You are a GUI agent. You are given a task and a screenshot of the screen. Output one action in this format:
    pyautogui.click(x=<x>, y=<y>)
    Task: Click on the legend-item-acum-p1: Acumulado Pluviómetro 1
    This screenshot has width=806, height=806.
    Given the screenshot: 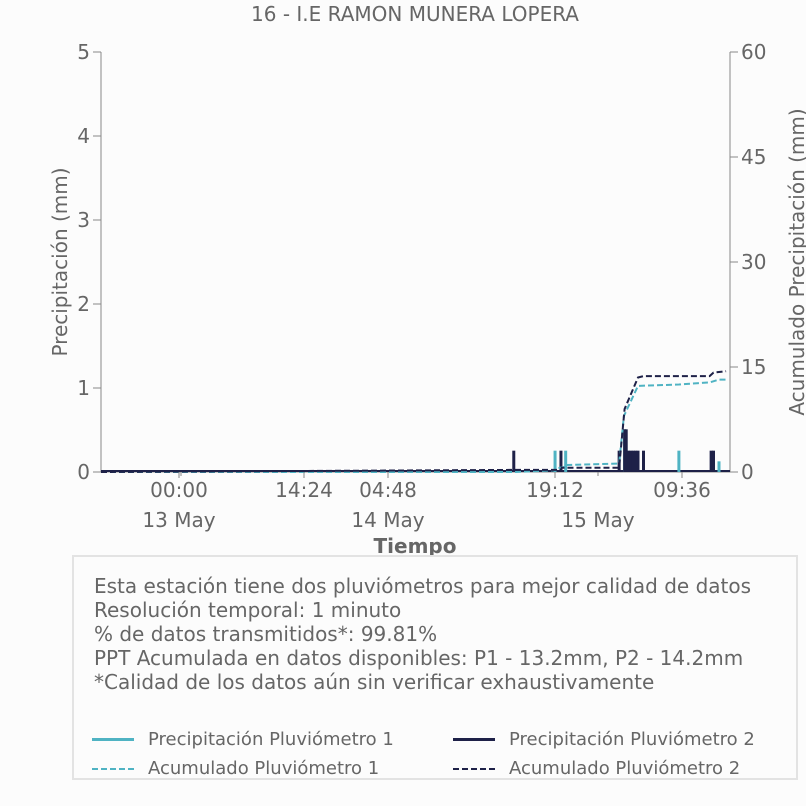 What is the action you would take?
    pyautogui.click(x=235, y=768)
    